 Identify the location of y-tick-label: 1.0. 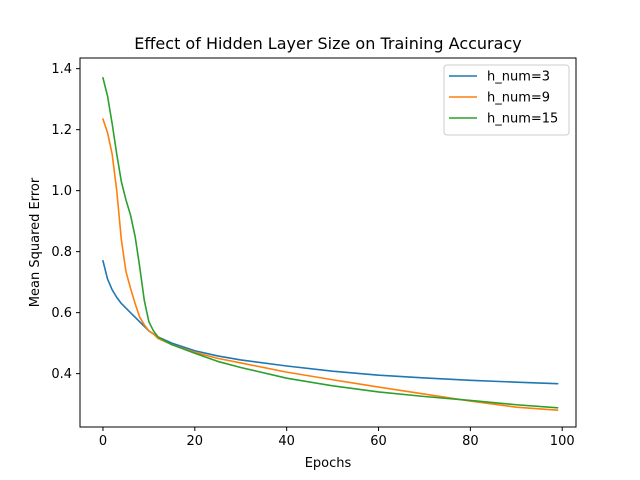
(61, 191).